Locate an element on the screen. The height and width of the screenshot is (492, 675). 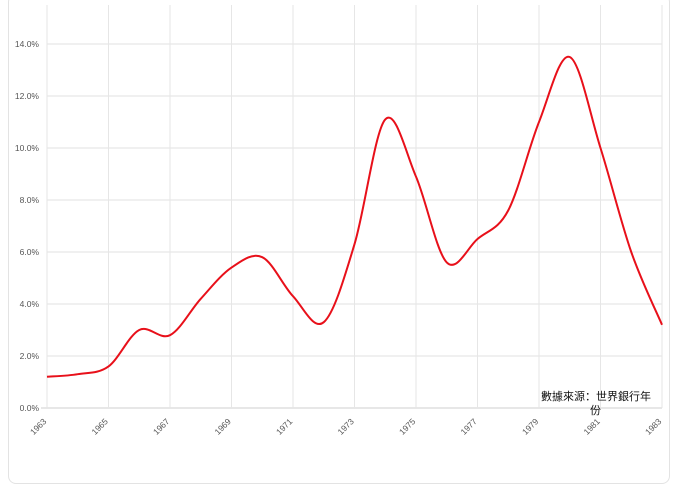
x-tick-label: 1981 is located at coordinates (591, 426).